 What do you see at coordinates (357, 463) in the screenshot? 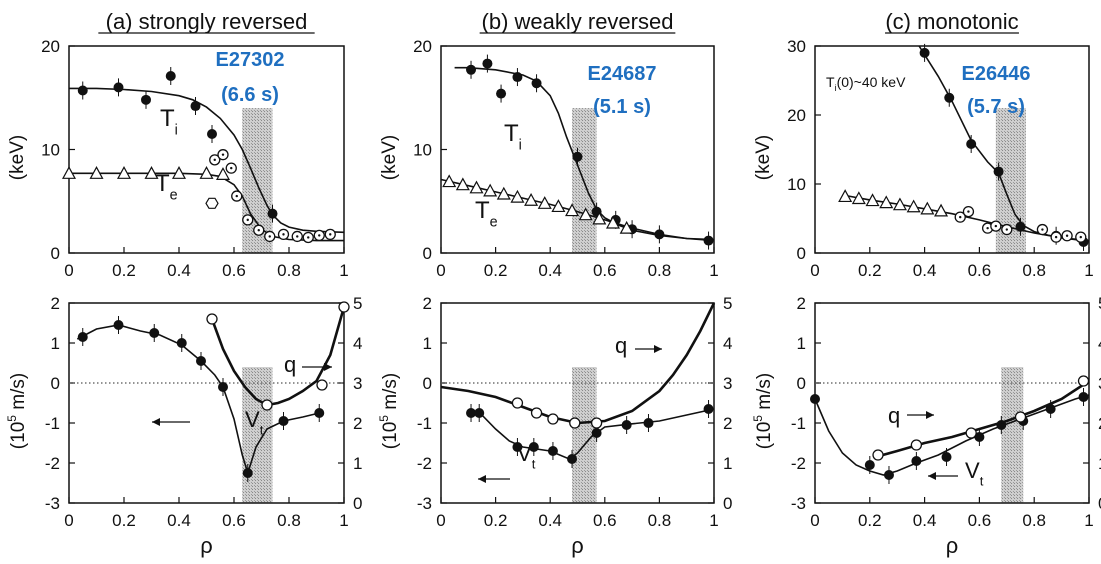
I see `y-tick-label-right: 1` at bounding box center [357, 463].